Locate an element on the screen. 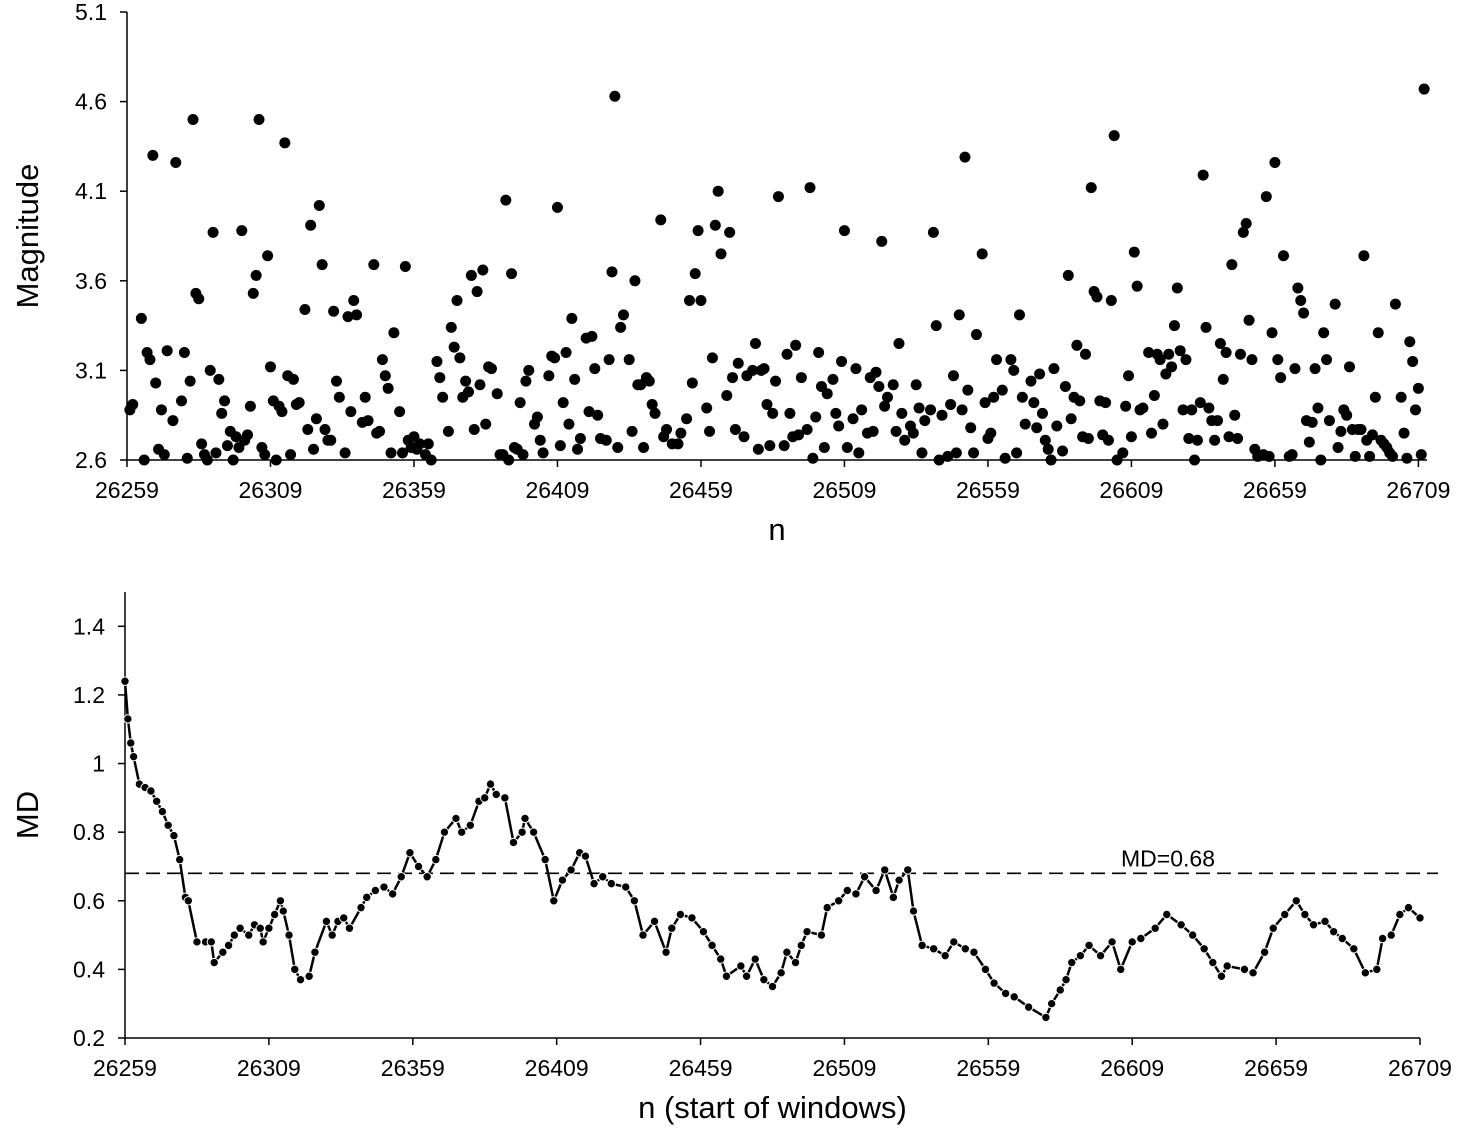  x-tick-label: 26509 is located at coordinates (844, 1068).